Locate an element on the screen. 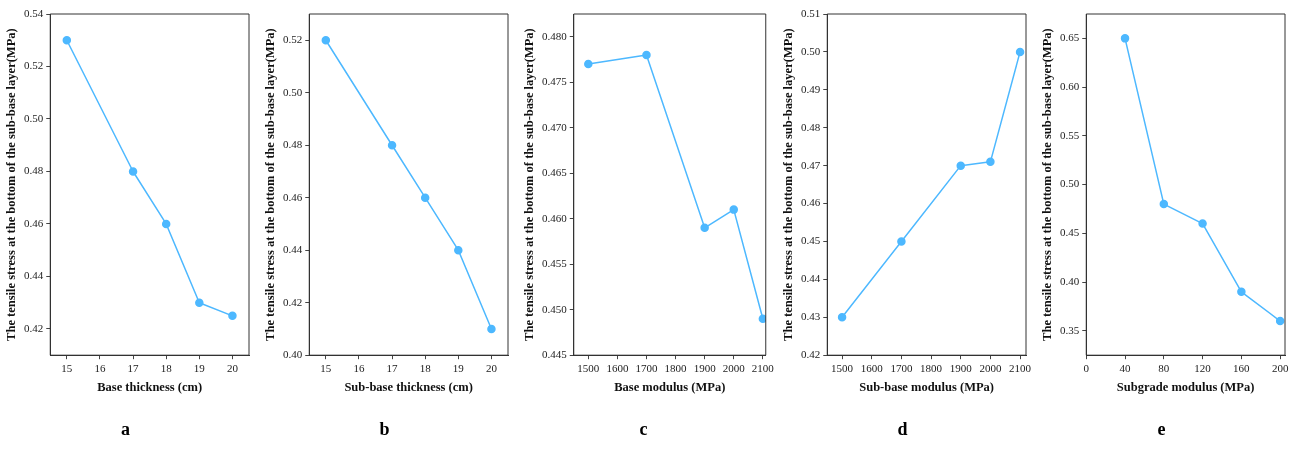  y-tick-label: 0.65 is located at coordinates (1070, 37).